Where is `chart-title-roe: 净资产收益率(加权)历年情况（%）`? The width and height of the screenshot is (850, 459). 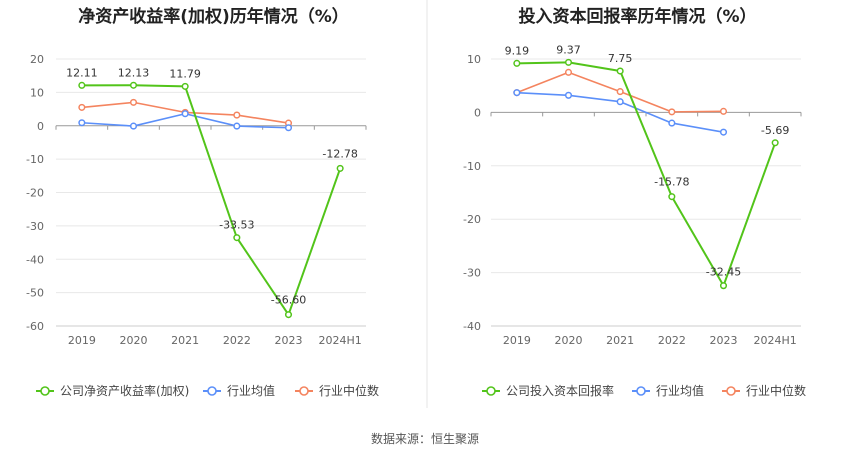 chart-title-roe: 净资产收益率(加权)历年情况（%） is located at coordinates (213, 17).